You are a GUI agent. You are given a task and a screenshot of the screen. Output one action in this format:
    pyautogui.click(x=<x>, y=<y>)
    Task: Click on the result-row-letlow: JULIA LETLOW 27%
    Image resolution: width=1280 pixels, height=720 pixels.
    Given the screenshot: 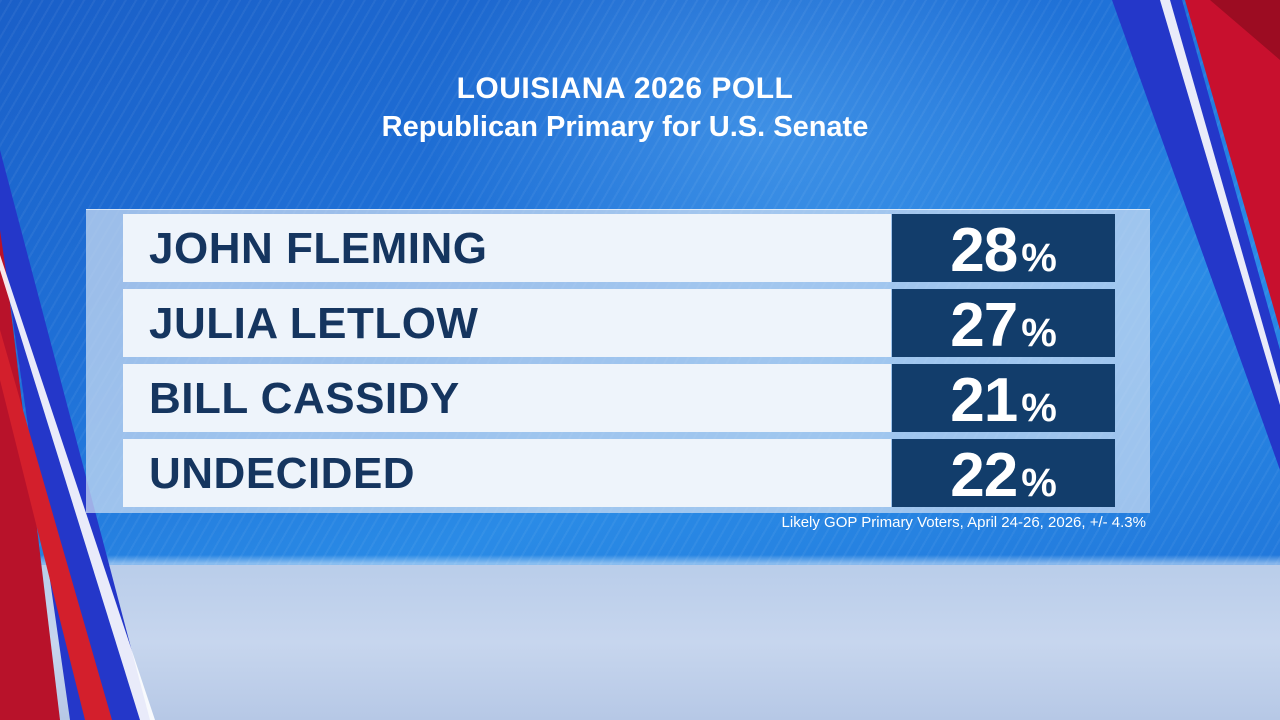 What is the action you would take?
    pyautogui.click(x=619, y=324)
    